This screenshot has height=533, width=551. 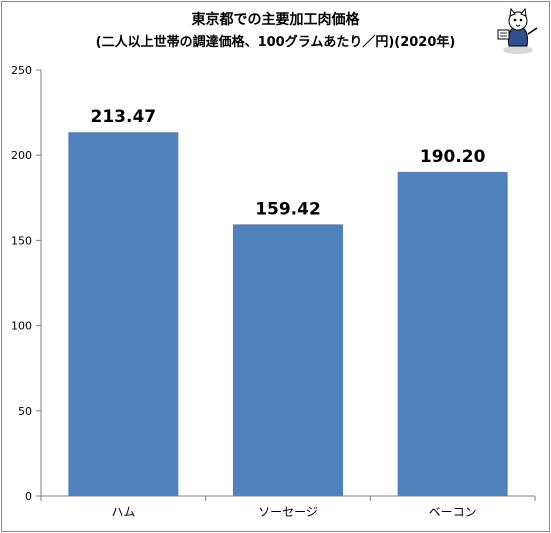 What do you see at coordinates (21, 155) in the screenshot?
I see `y-tick-label: 200` at bounding box center [21, 155].